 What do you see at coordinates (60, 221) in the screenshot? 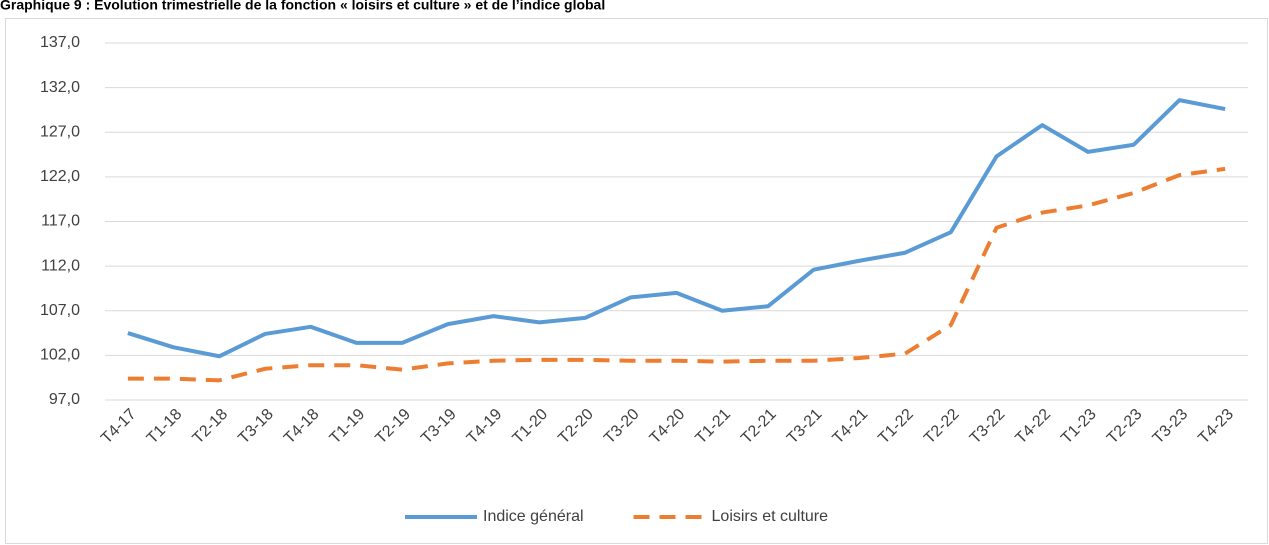
I see `y-tick-label: 117,0` at bounding box center [60, 221].